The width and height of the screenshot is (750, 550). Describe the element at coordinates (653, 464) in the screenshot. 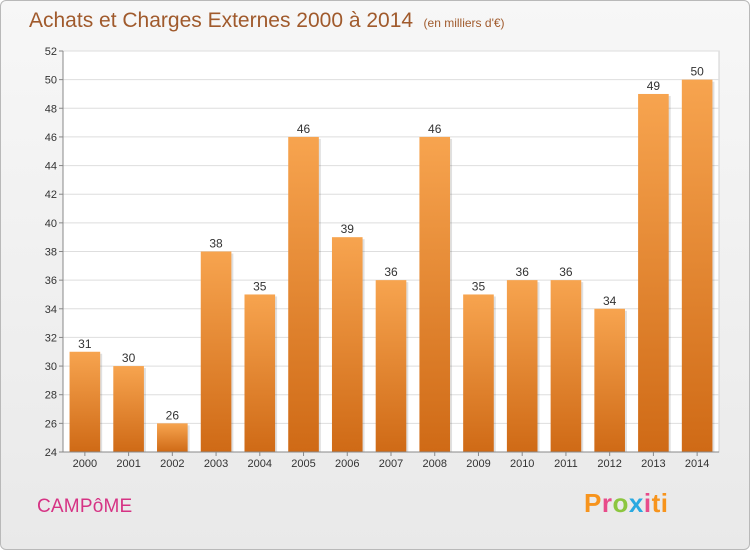

I see `x-tick-label: 2013` at that location.